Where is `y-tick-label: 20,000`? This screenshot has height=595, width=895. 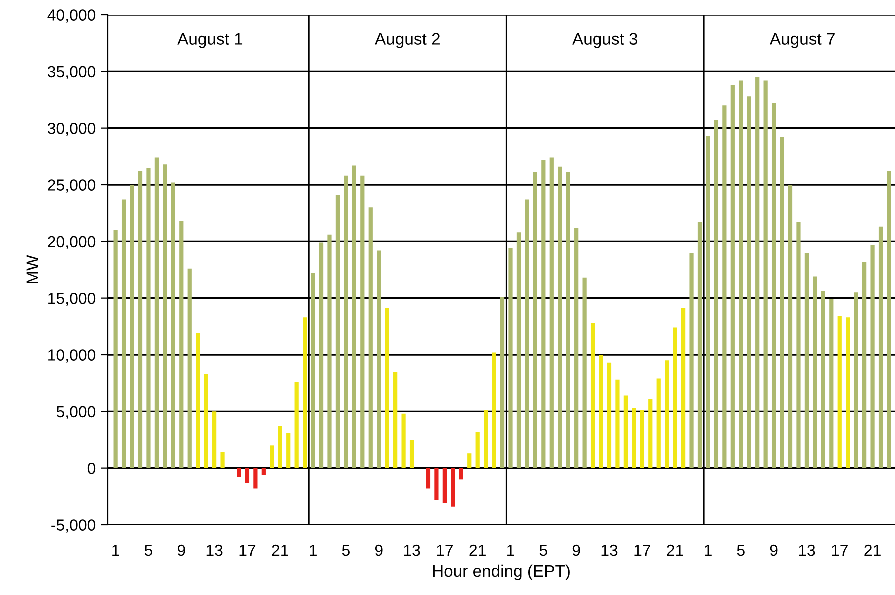 y-tick-label: 20,000 is located at coordinates (72, 243).